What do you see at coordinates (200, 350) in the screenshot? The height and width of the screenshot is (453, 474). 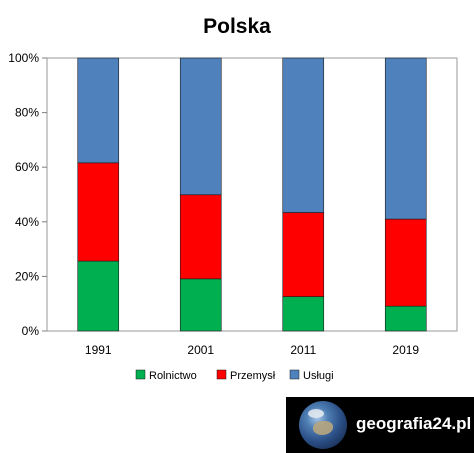 I see `x-tick-label: 2001` at bounding box center [200, 350].